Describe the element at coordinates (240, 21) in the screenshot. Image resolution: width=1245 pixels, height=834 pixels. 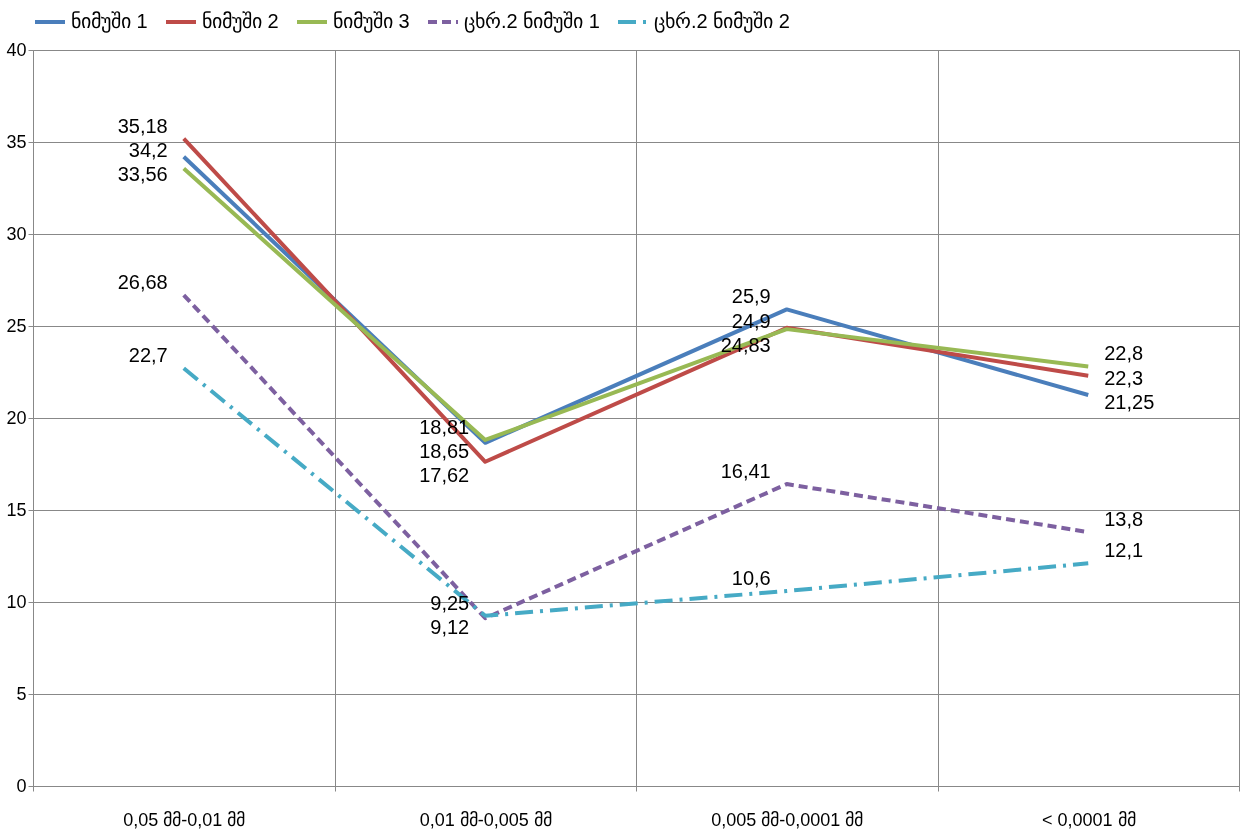
I see `legend-label: ნიმუში 2` at that location.